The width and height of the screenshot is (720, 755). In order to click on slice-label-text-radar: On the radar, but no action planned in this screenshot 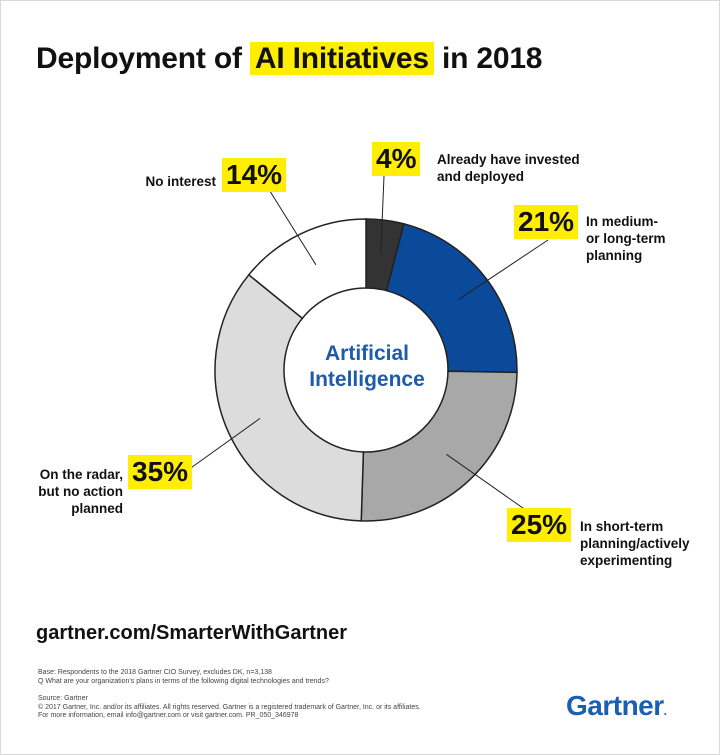, I will do `click(70, 491)`.